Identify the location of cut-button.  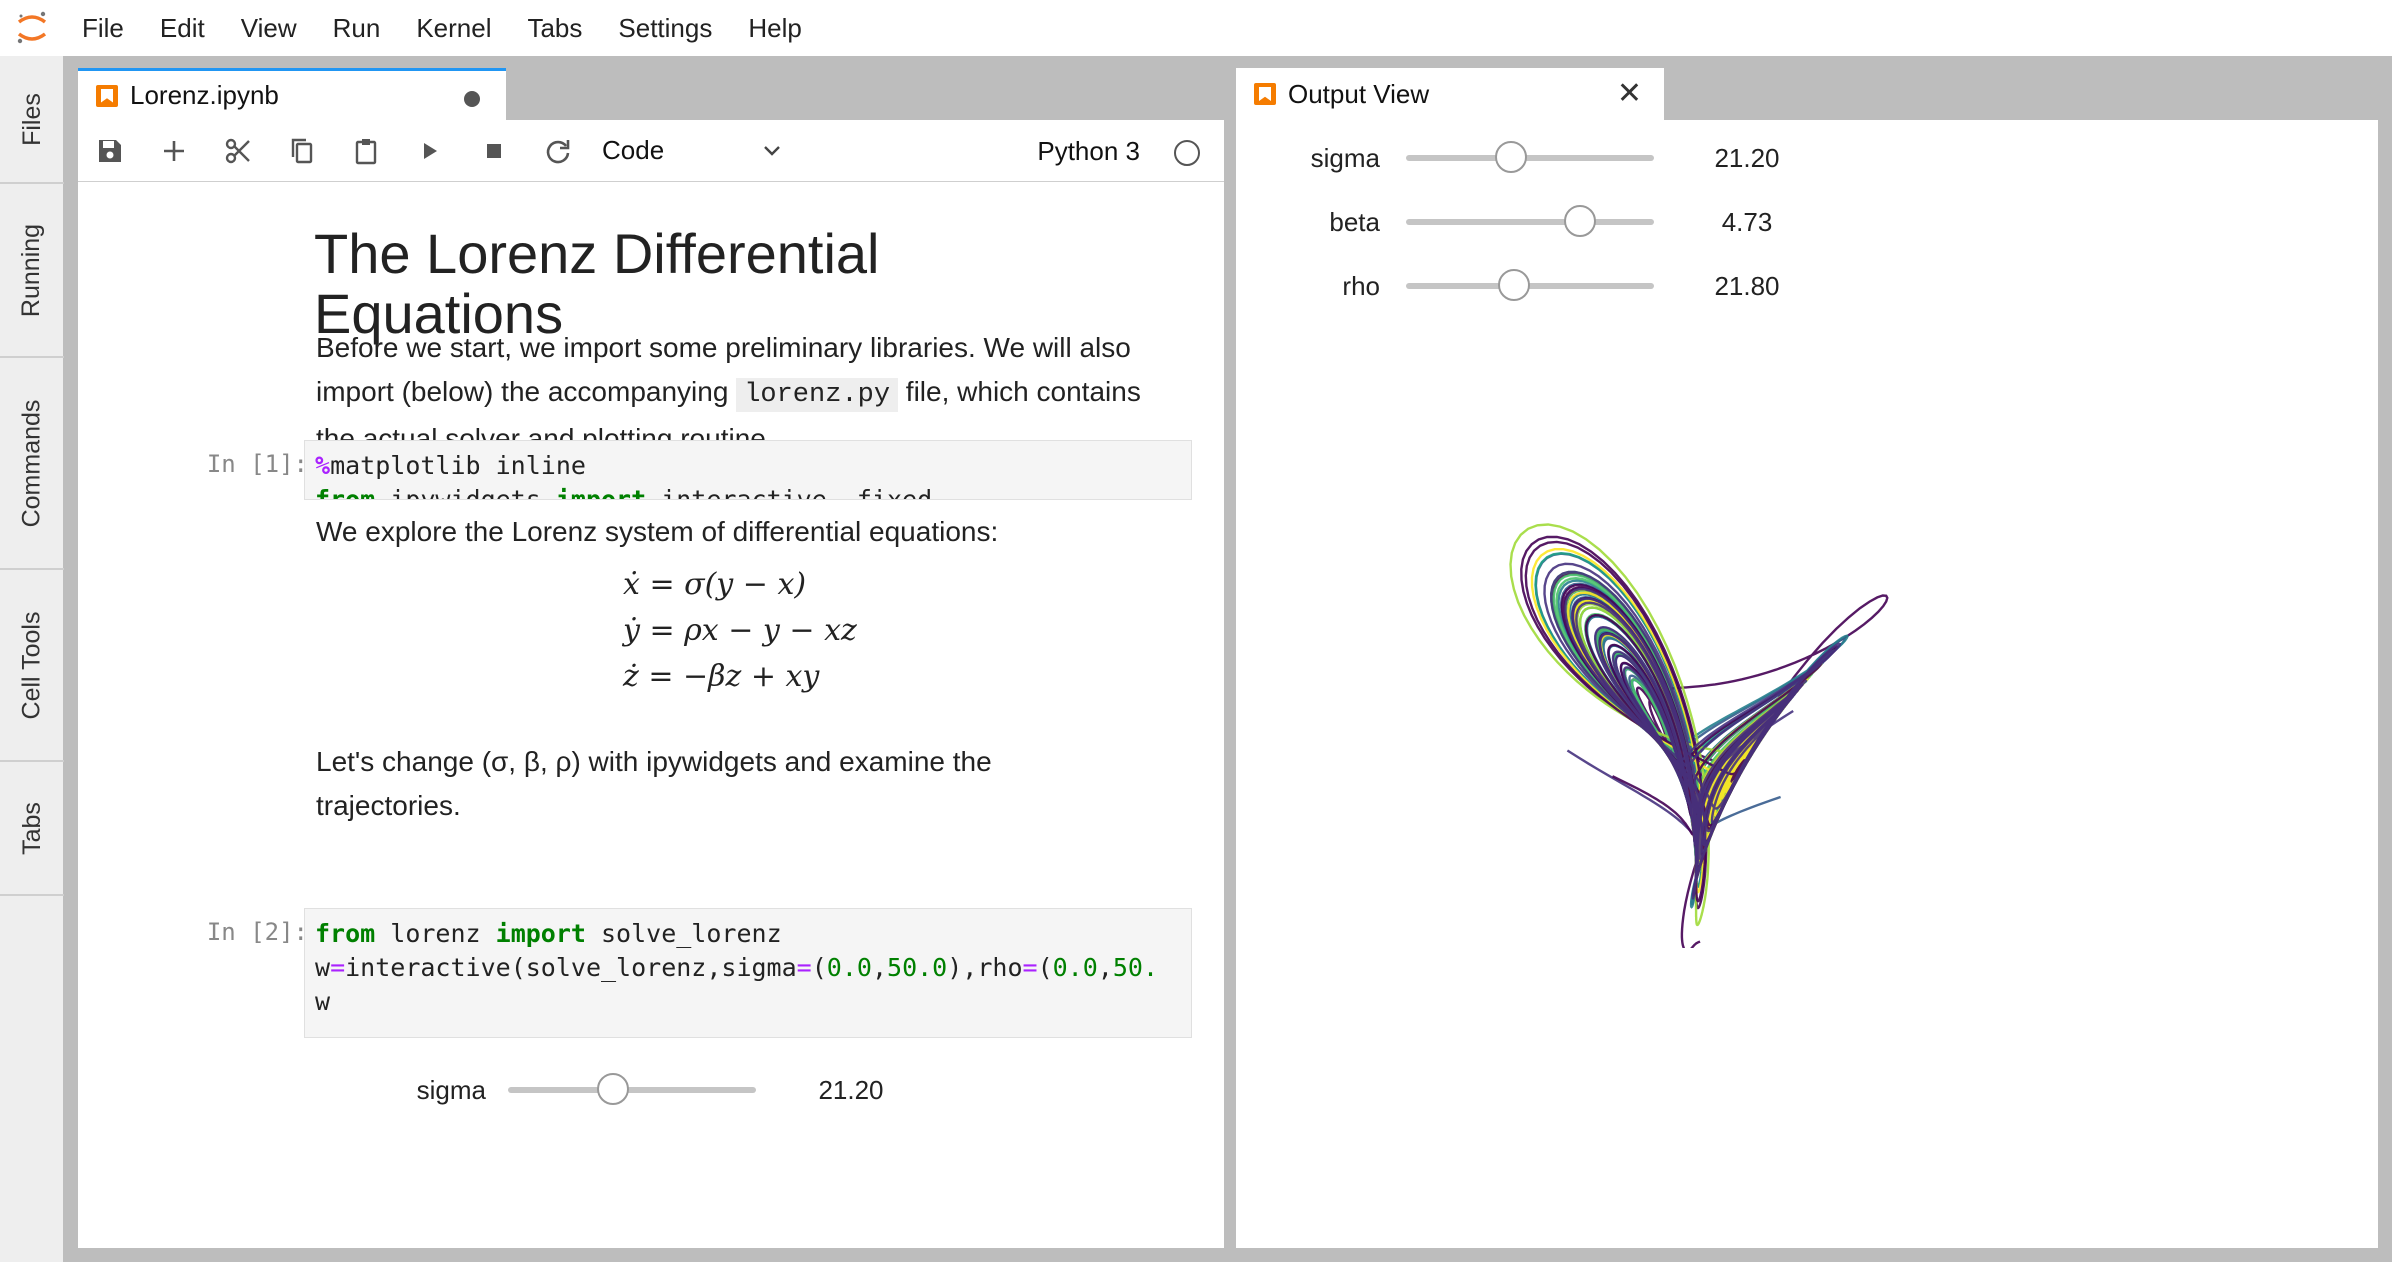
(238, 151).